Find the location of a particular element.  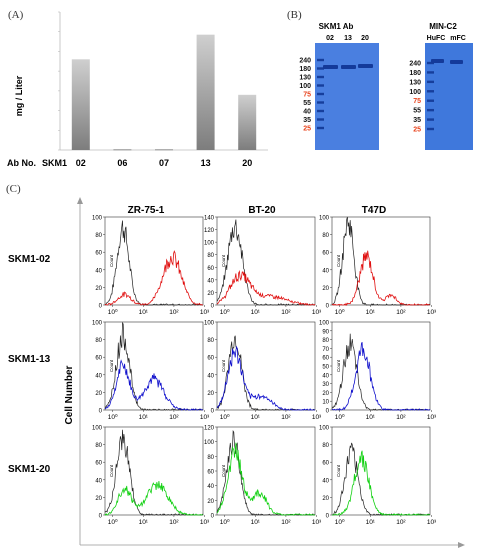

ytick-label: 50 is located at coordinates (325, 368).